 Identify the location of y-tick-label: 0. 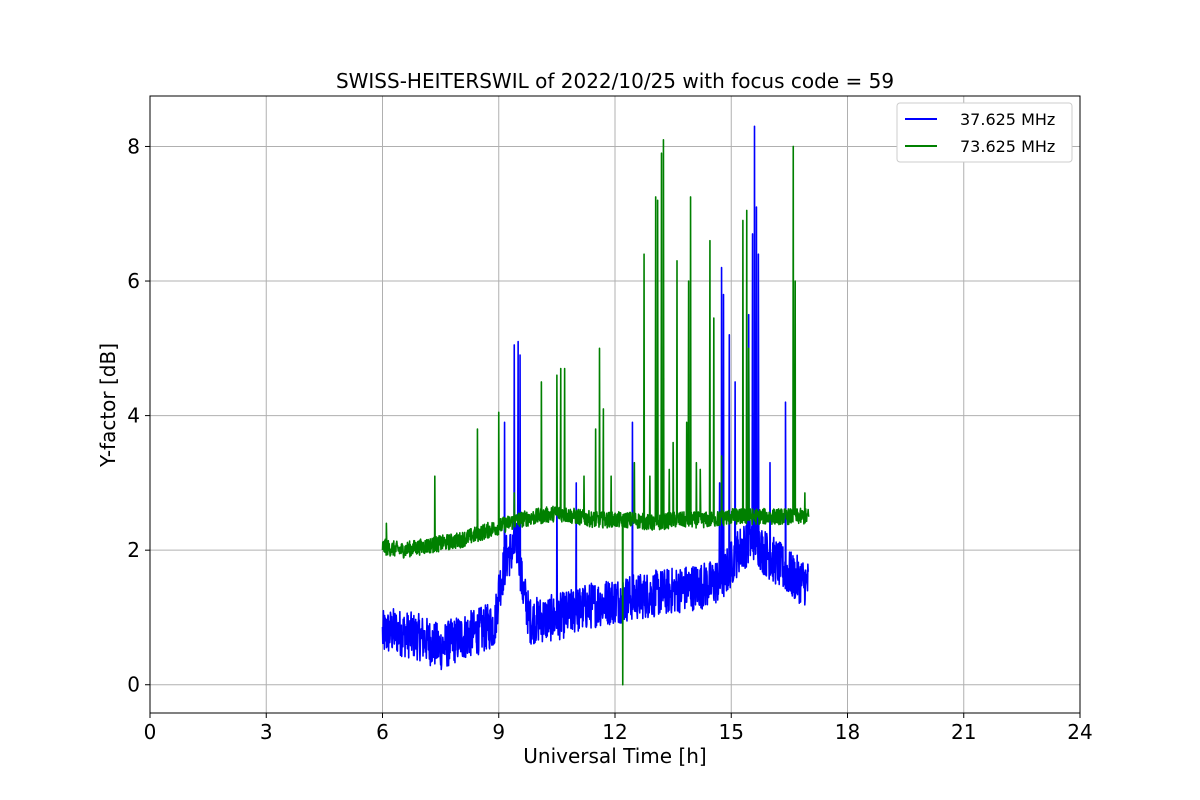
(133, 685).